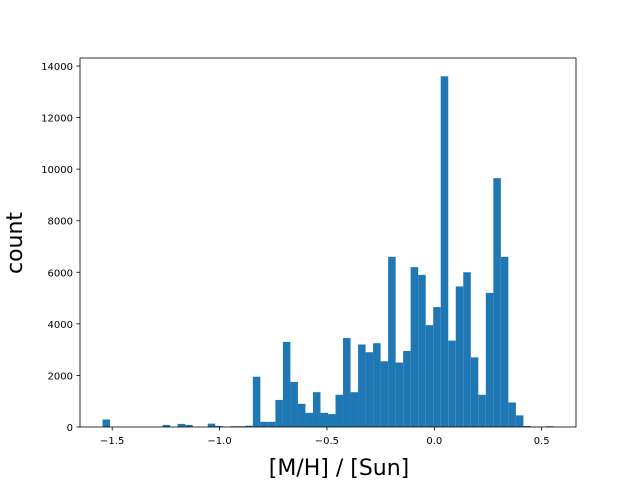  What do you see at coordinates (70, 428) in the screenshot?
I see `y-tick-label: 0` at bounding box center [70, 428].